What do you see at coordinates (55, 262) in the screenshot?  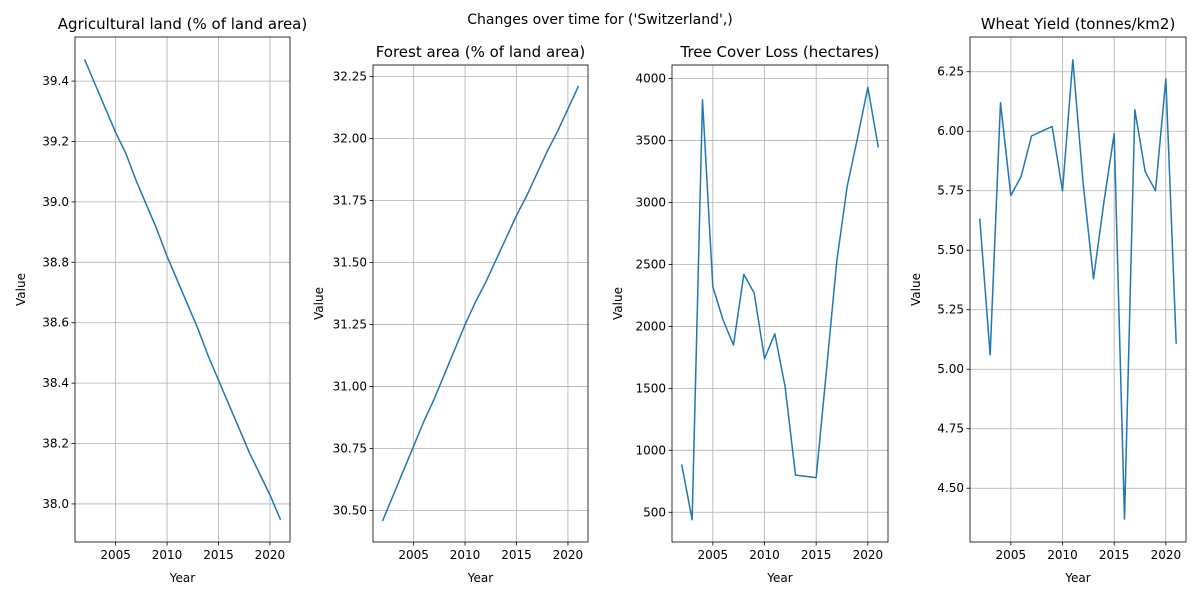 I see `y-tick-label: 38.8` at bounding box center [55, 262].